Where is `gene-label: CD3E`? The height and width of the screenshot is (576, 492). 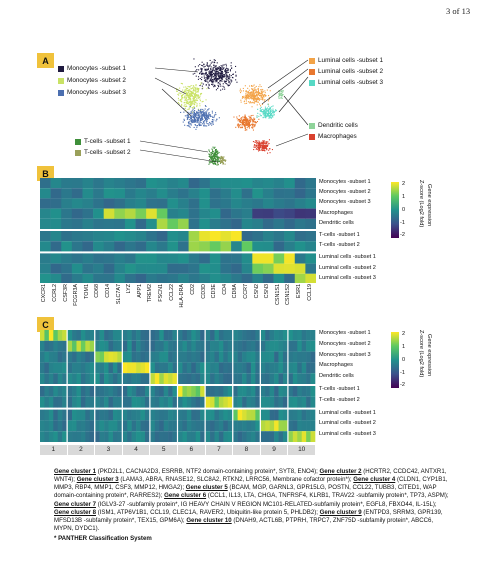 gene-label: CD3E is located at coordinates (214, 291).